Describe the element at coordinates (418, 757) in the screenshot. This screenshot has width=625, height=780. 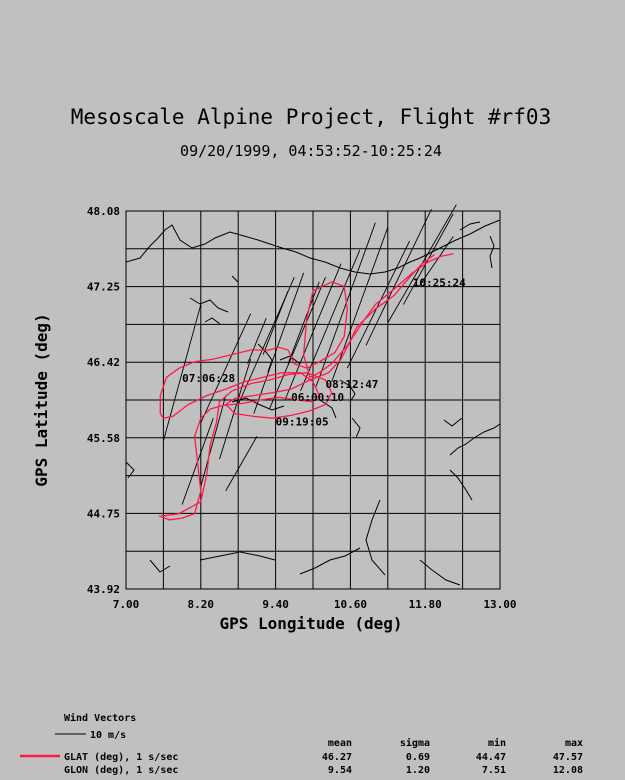
I see `glat-sigma: 0.69` at that location.